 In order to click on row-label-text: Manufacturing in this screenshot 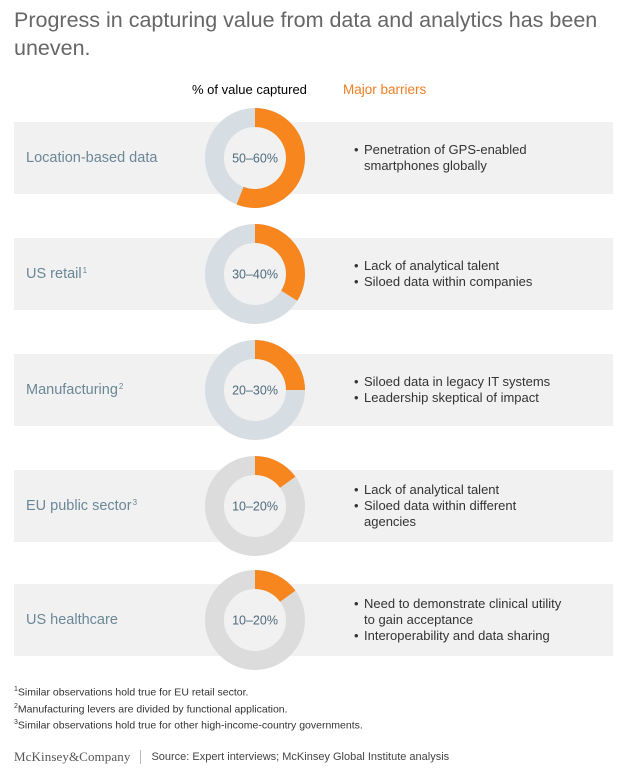, I will do `click(72, 390)`.